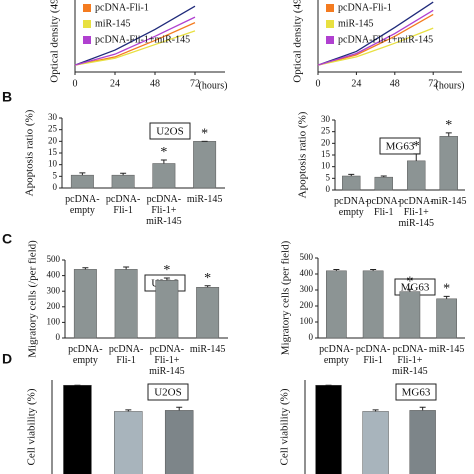 The height and width of the screenshot is (474, 474). Describe the element at coordinates (75, 83) in the screenshot. I see `x-tick-label: 0` at that location.